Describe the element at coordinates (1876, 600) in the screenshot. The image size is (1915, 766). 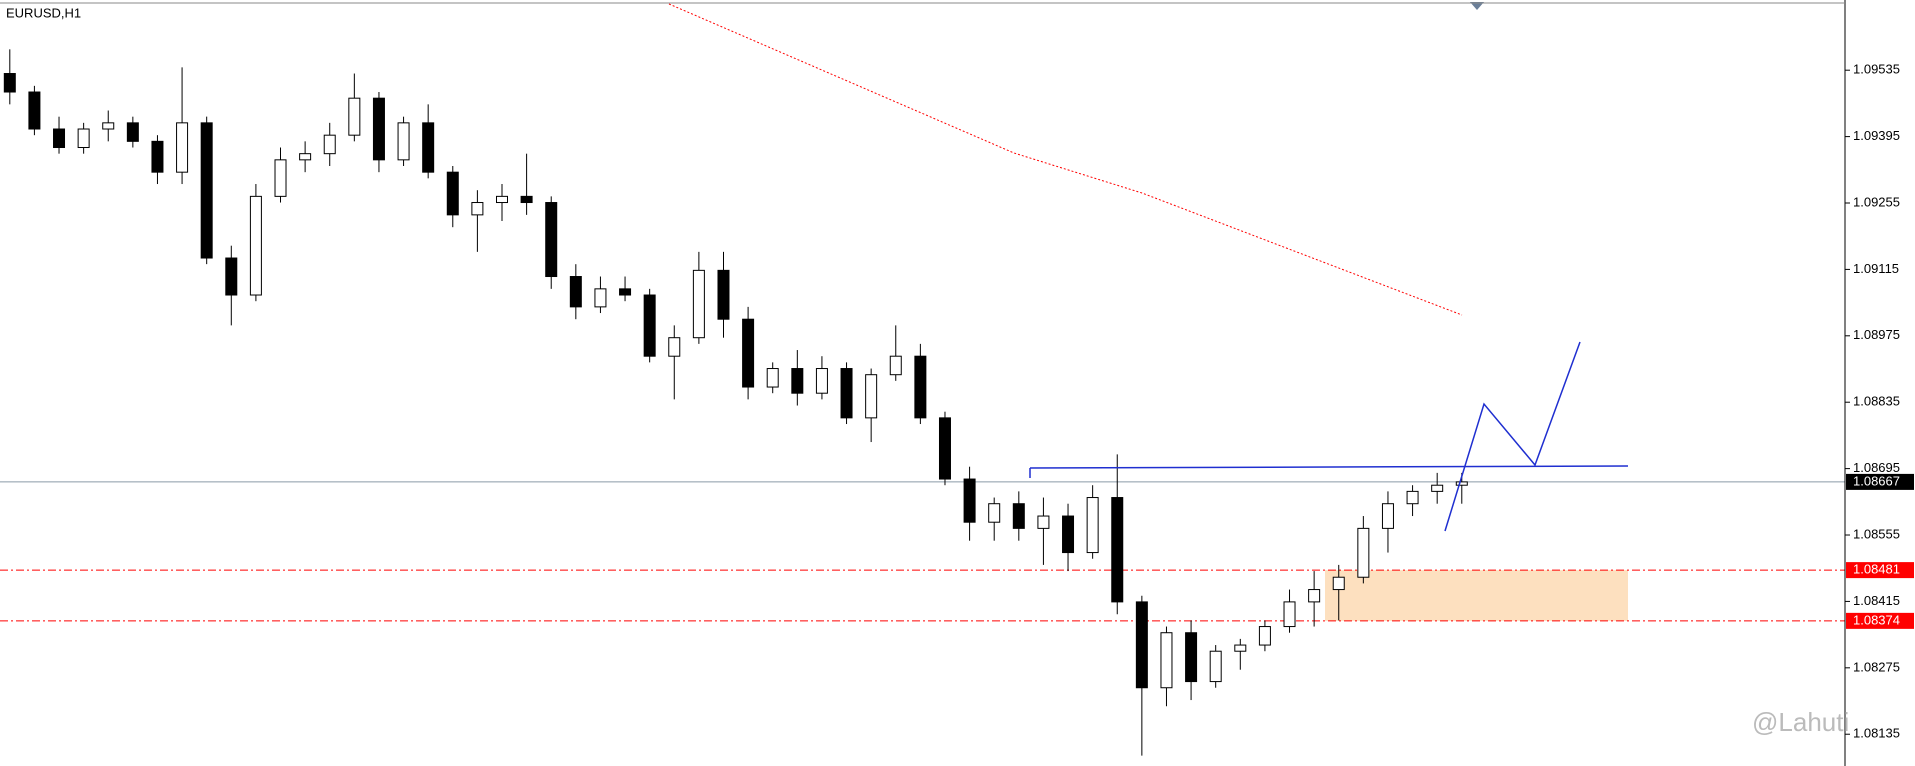
I see `y-tick-label: 1.08415` at that location.